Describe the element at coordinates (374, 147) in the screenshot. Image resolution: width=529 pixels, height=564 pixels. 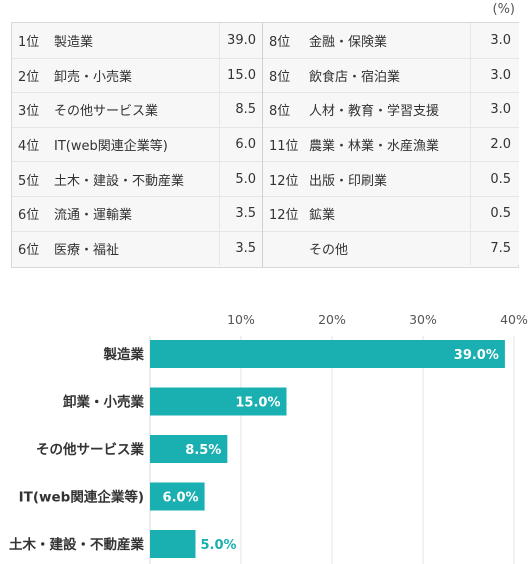
I see `industry-name: 農業・林業・水産漁業` at that location.